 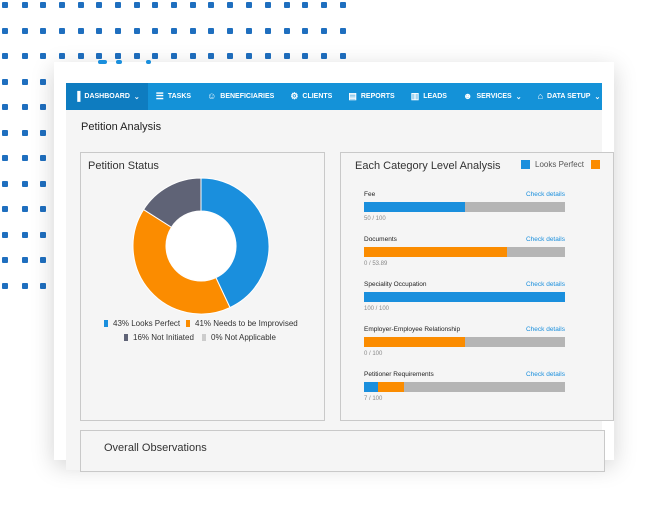 I want to click on category-legend-item, so click(x=598, y=164).